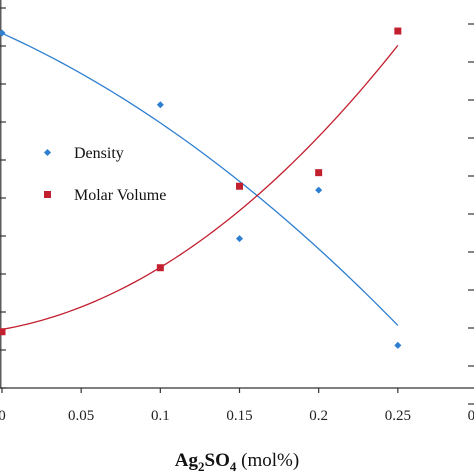  What do you see at coordinates (471, 214) in the screenshot?
I see `right-ticks` at bounding box center [471, 214].